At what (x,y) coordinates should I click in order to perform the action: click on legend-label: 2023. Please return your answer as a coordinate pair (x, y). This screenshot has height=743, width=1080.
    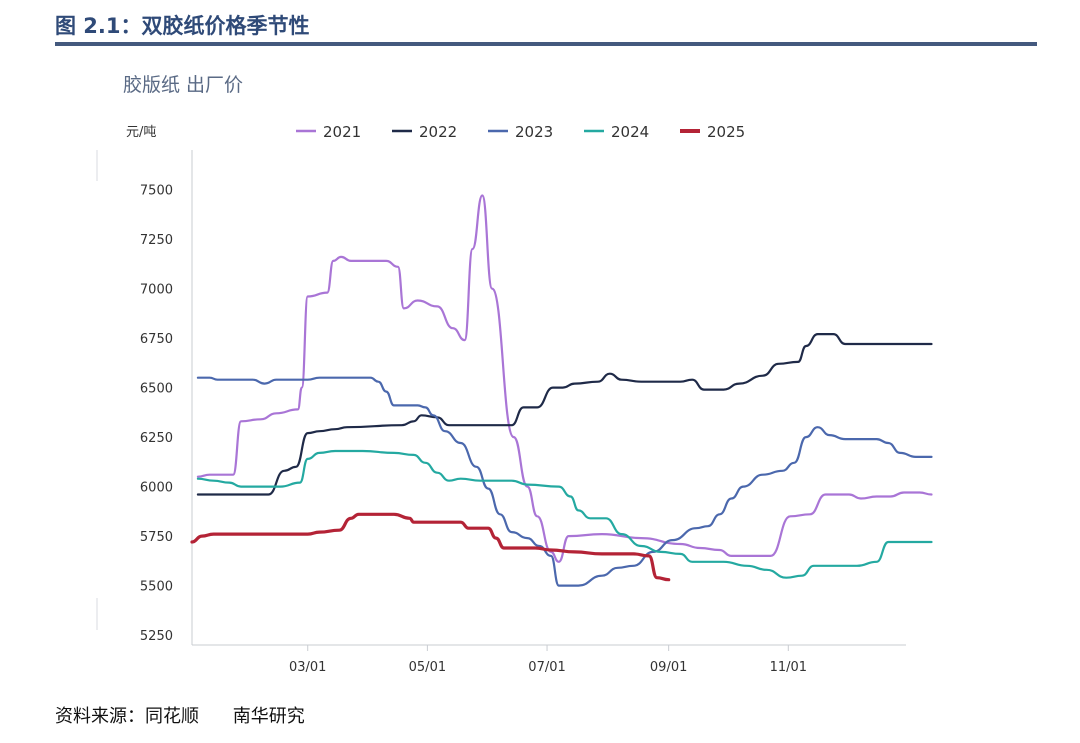
    Looking at the image, I should click on (534, 132).